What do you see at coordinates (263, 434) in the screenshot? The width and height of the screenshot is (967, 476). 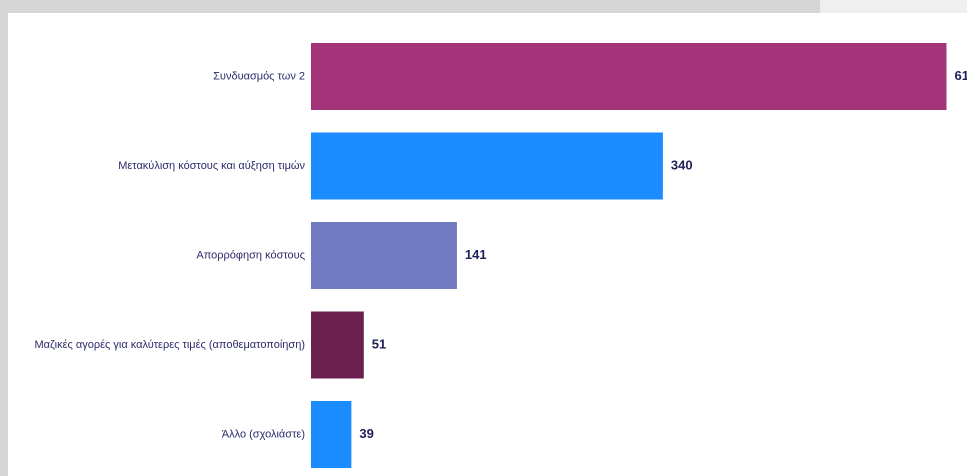 I see `category-label: Άλλο (σχολιάστε)` at bounding box center [263, 434].